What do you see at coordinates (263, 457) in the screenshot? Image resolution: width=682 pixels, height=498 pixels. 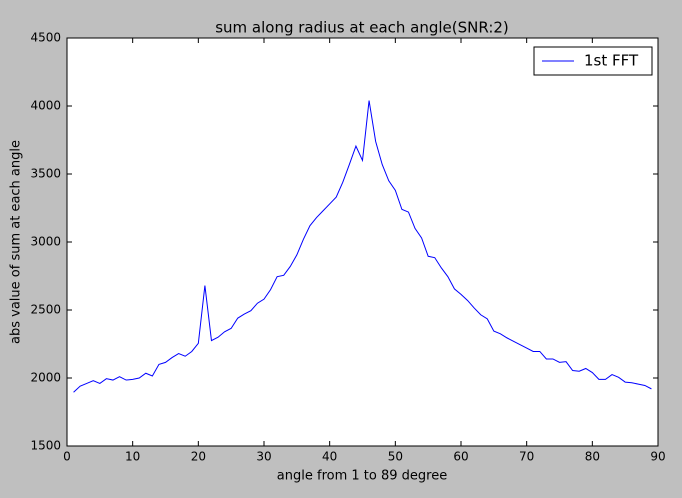 I see `x-tick-label: 30` at bounding box center [263, 457].